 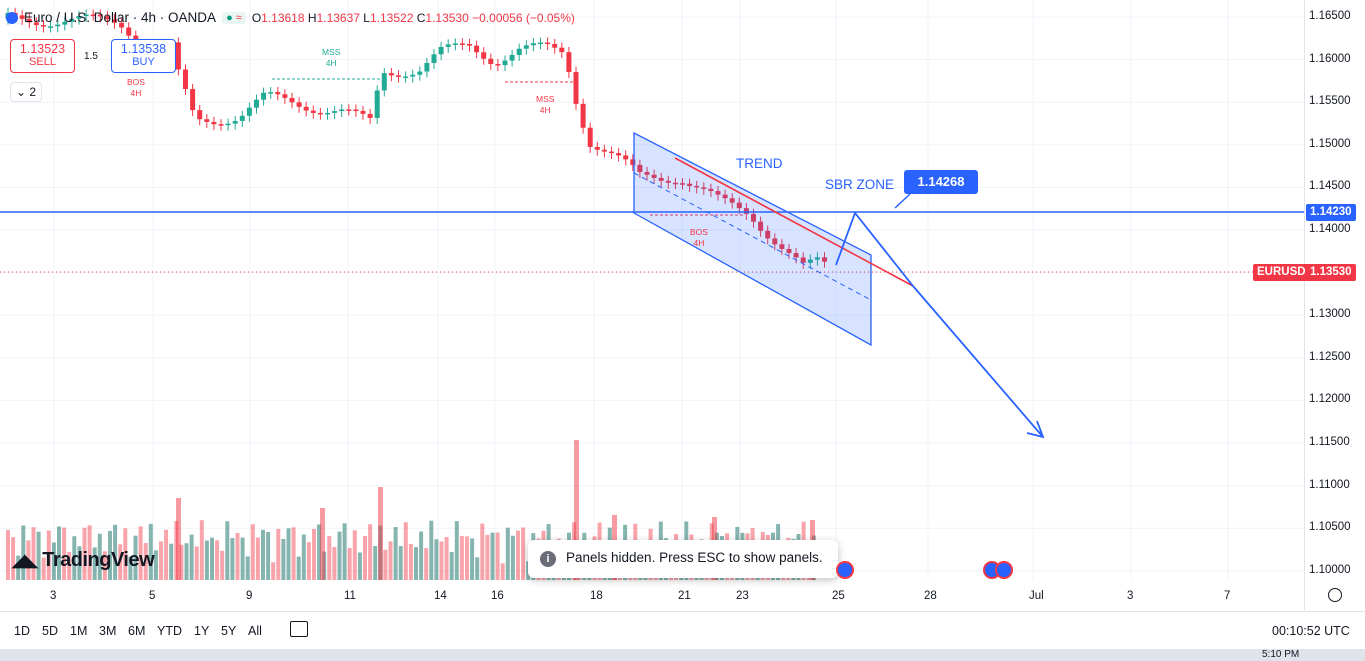 I want to click on time-tick: 18, so click(x=596, y=596).